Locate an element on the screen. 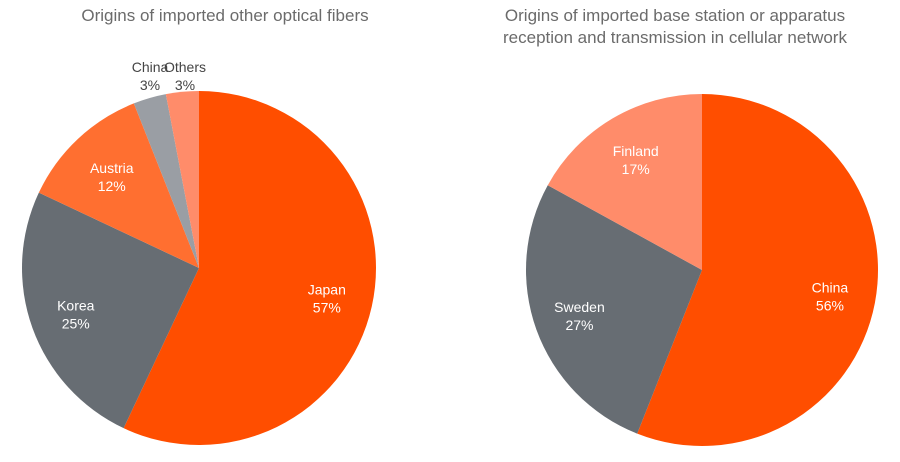 This screenshot has height=462, width=900. slice-name: Sweden is located at coordinates (579, 307).